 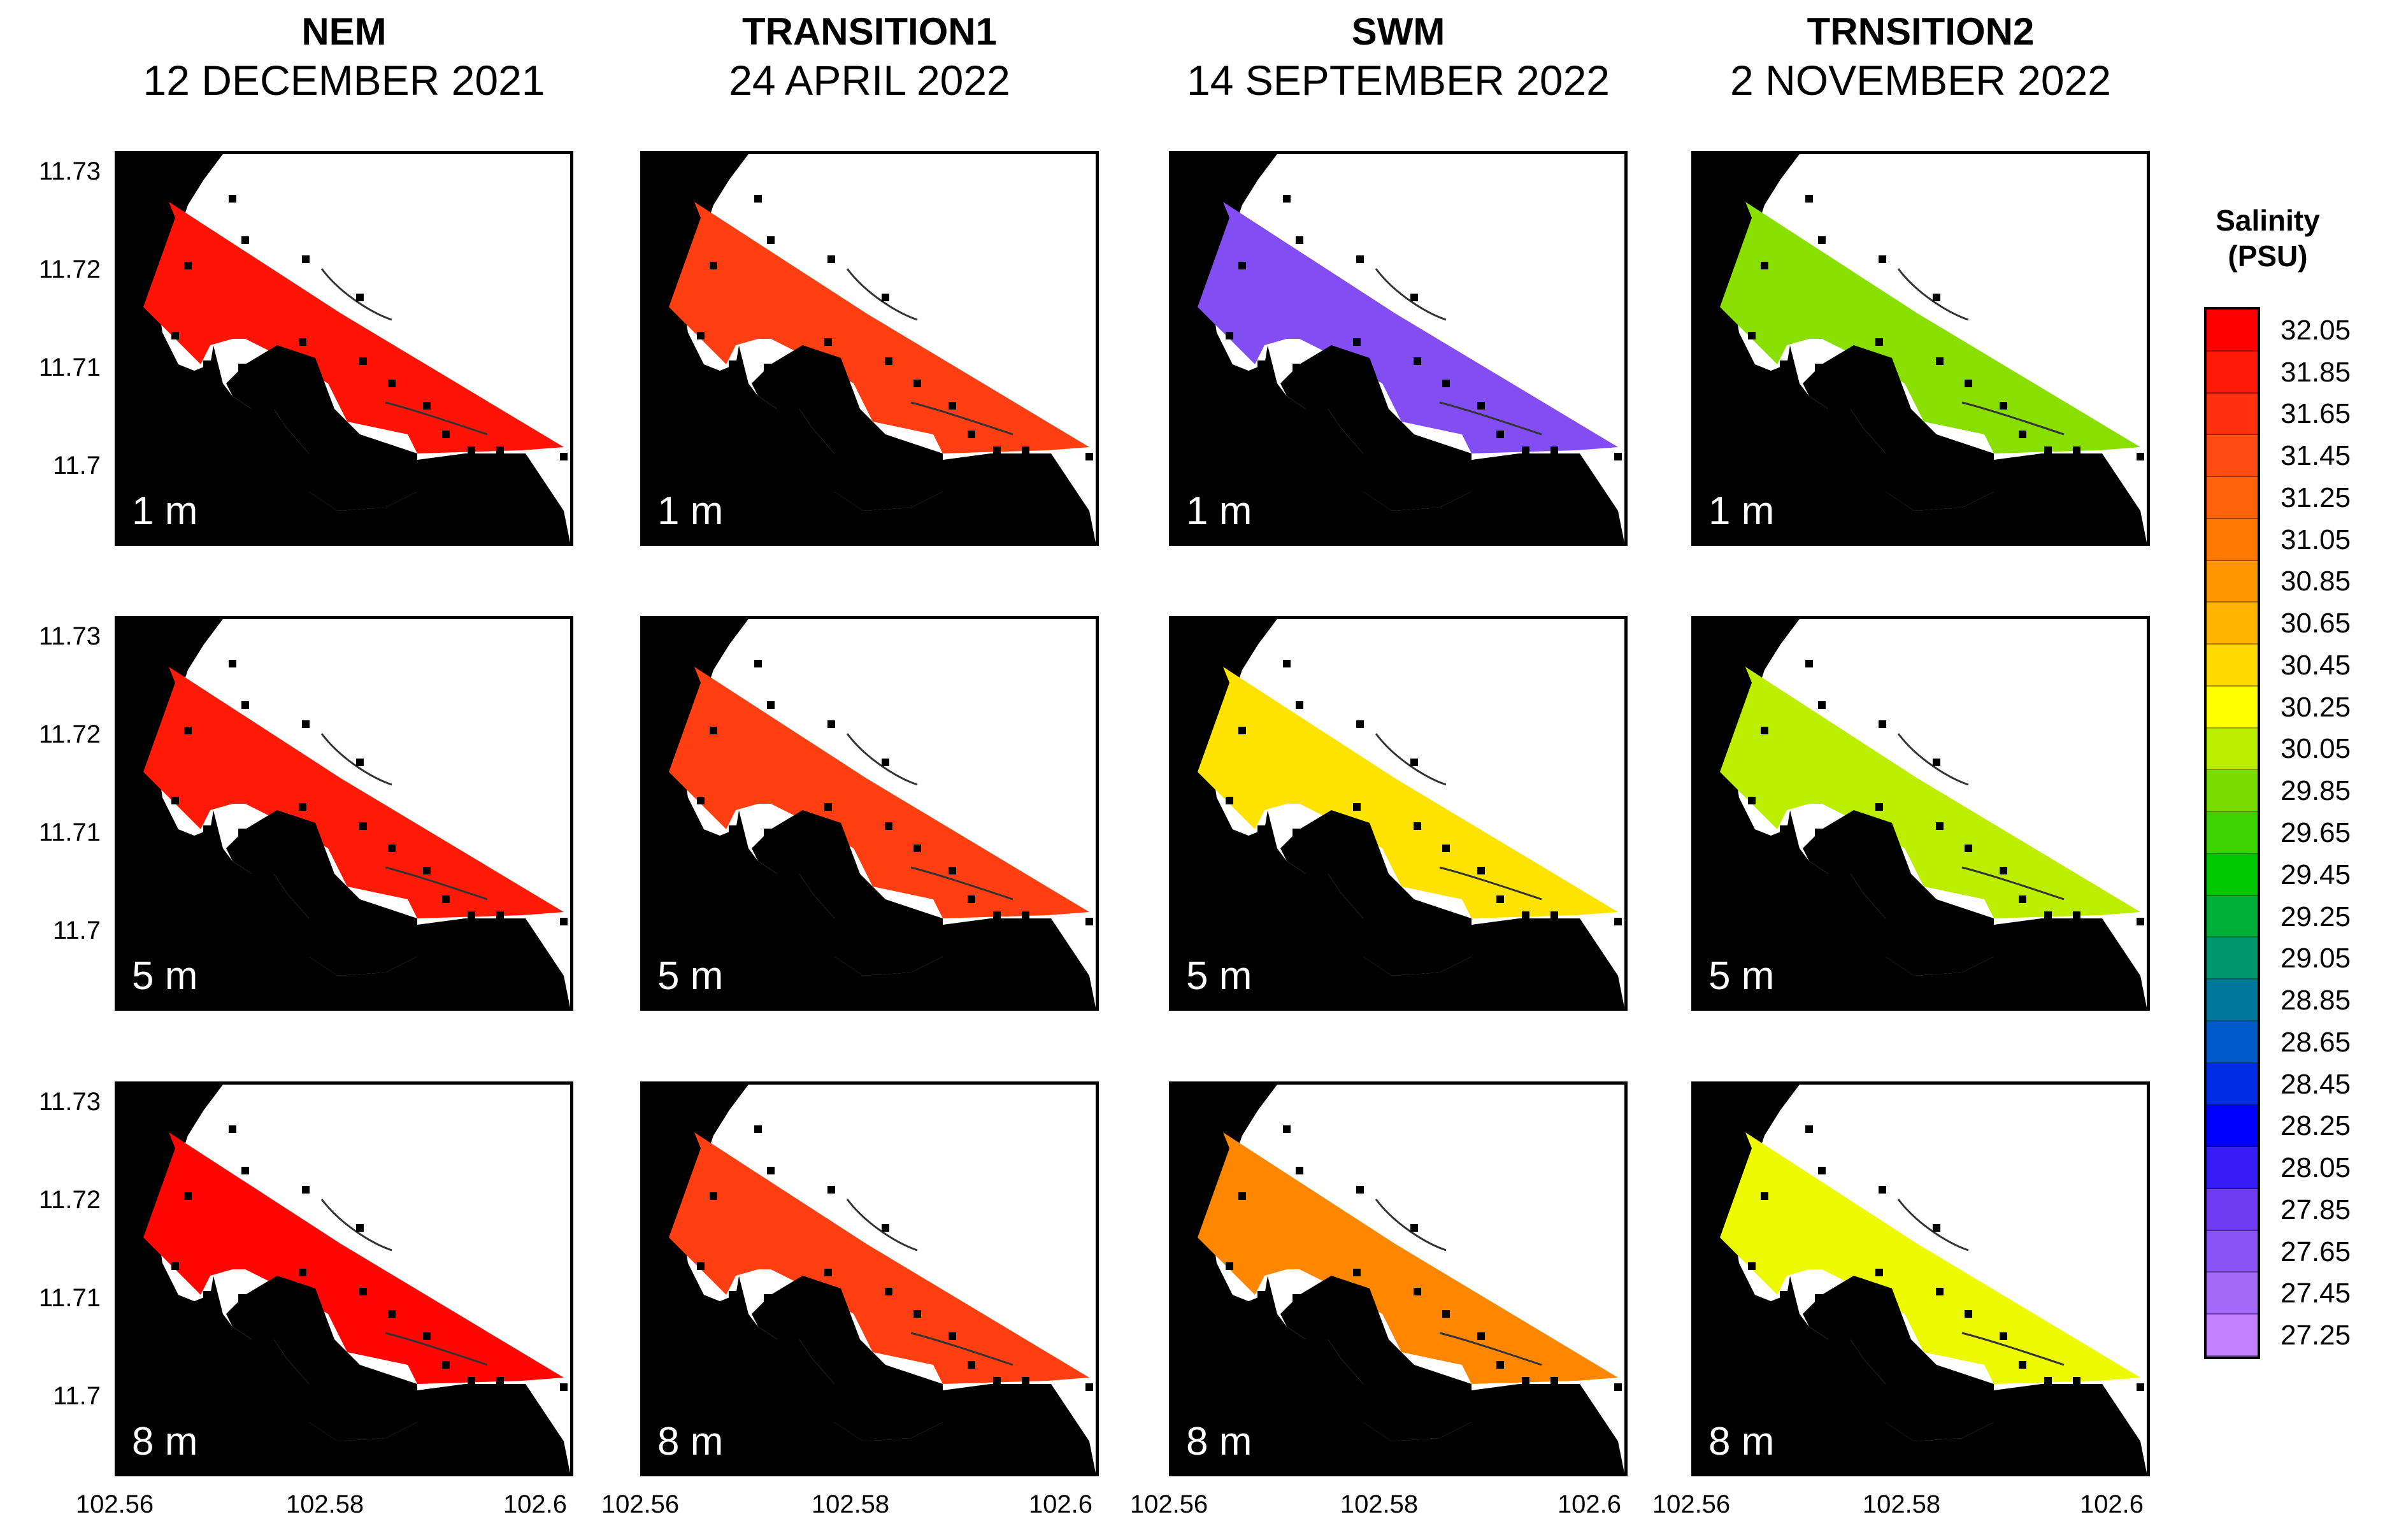 I want to click on column-header: TRNSITION2 2 NOVEMBER 2022, so click(x=1921, y=57).